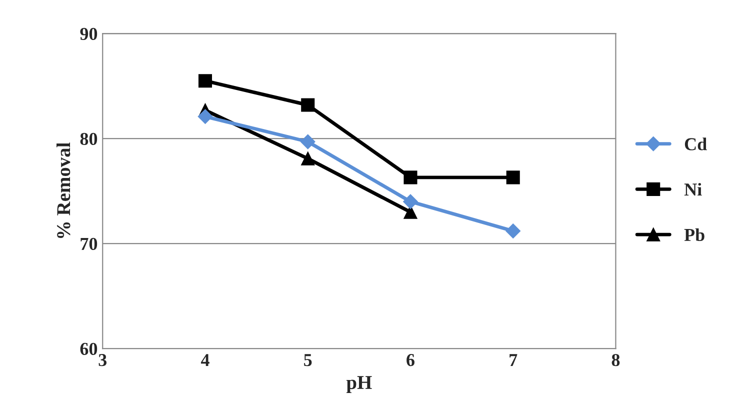 This screenshot has height=420, width=733. Describe the element at coordinates (695, 144) in the screenshot. I see `legend-label: Cd` at that location.